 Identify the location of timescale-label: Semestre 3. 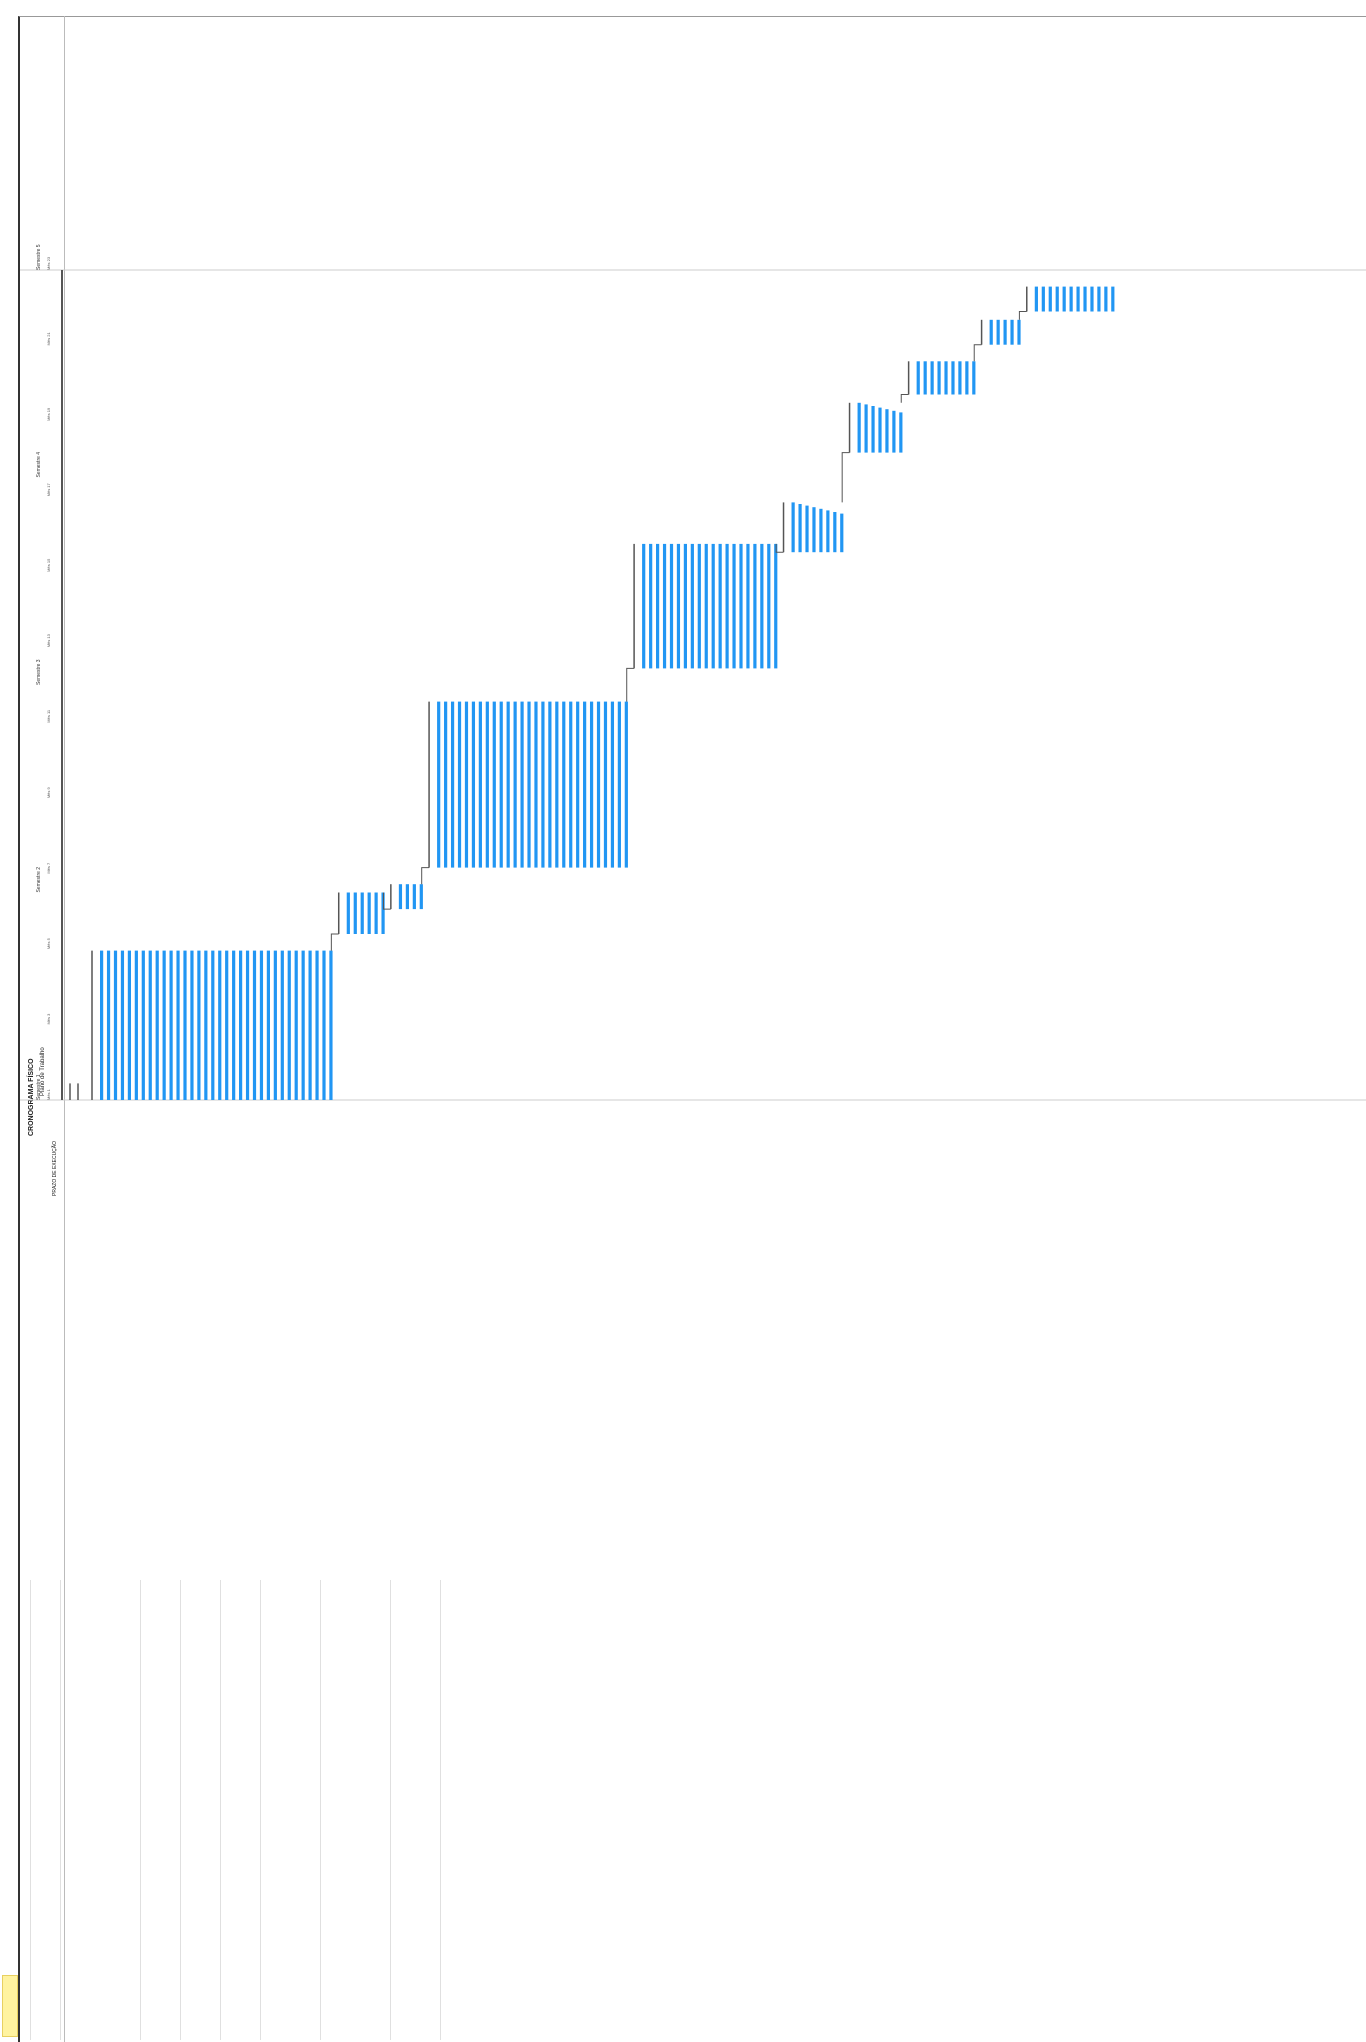
(39, 672).